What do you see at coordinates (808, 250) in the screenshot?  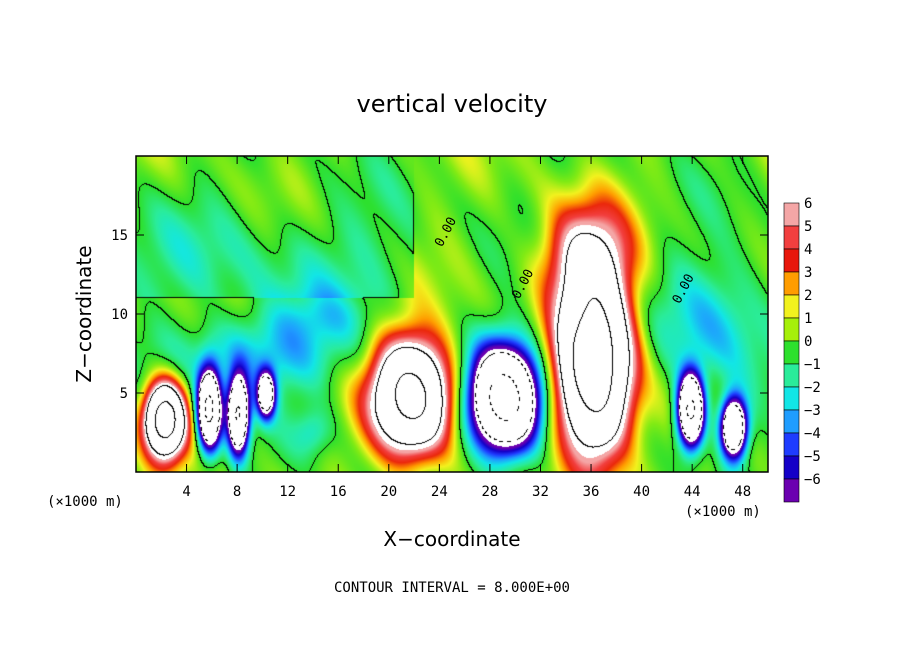 I see `colorbar-tick-label: 4` at bounding box center [808, 250].